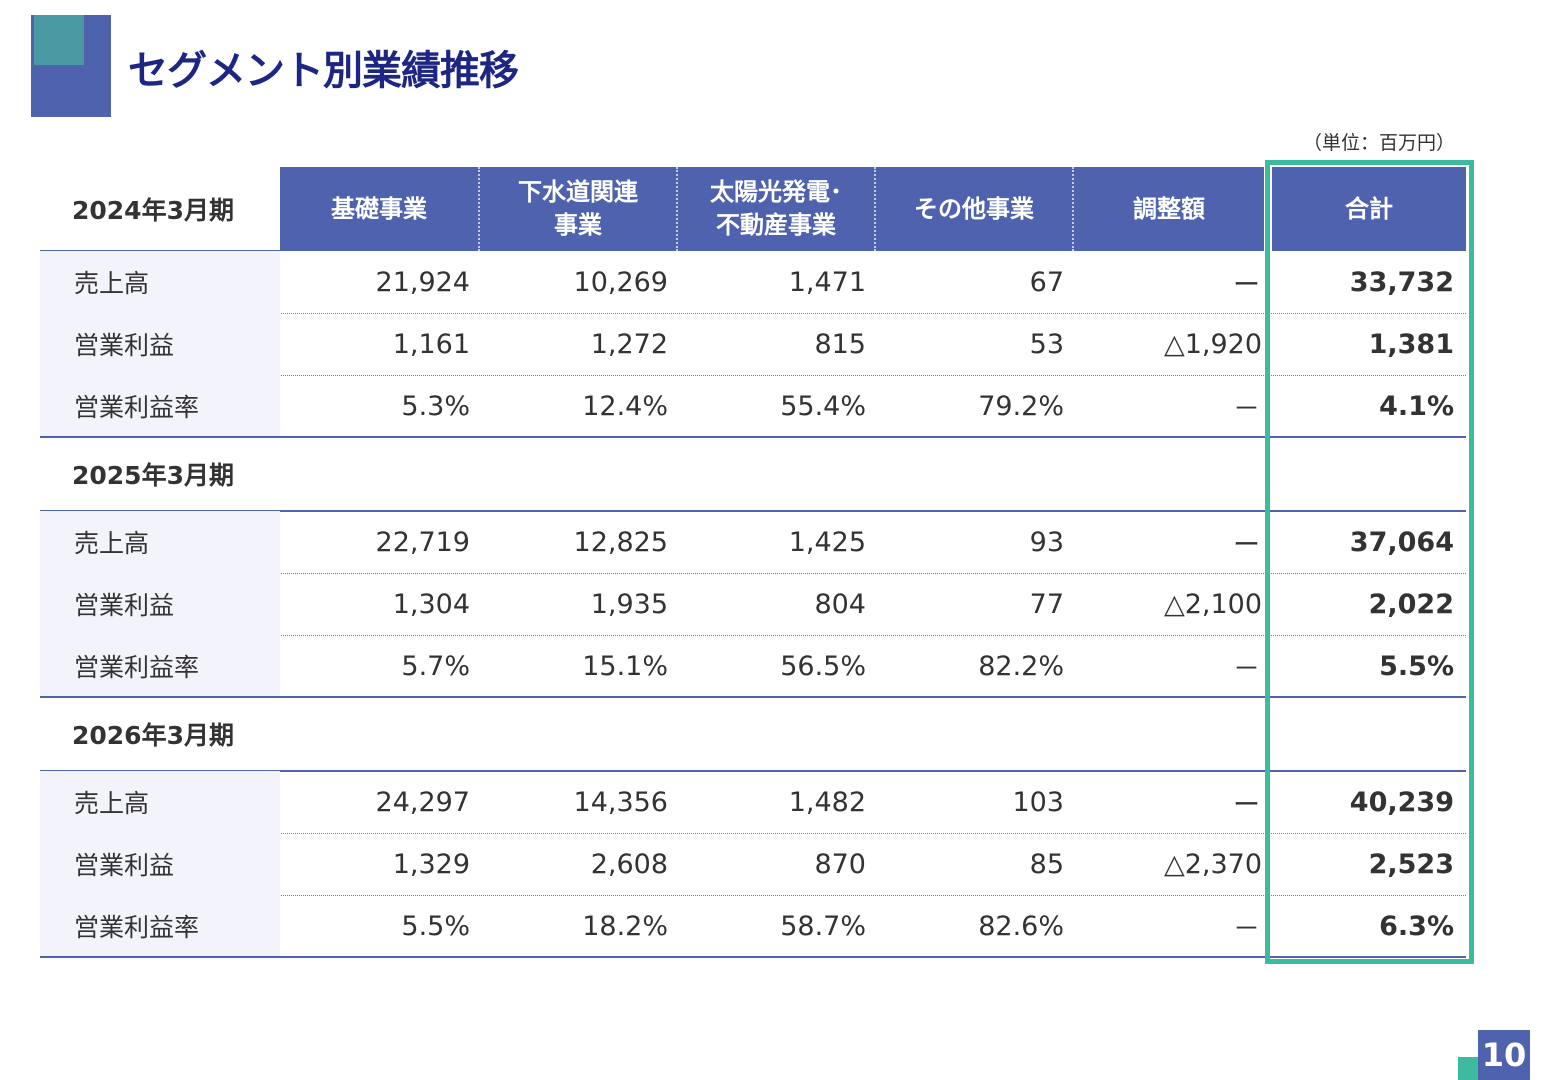 This screenshot has height=1080, width=1560. I want to click on column-header-label: 調整額, so click(1169, 208).